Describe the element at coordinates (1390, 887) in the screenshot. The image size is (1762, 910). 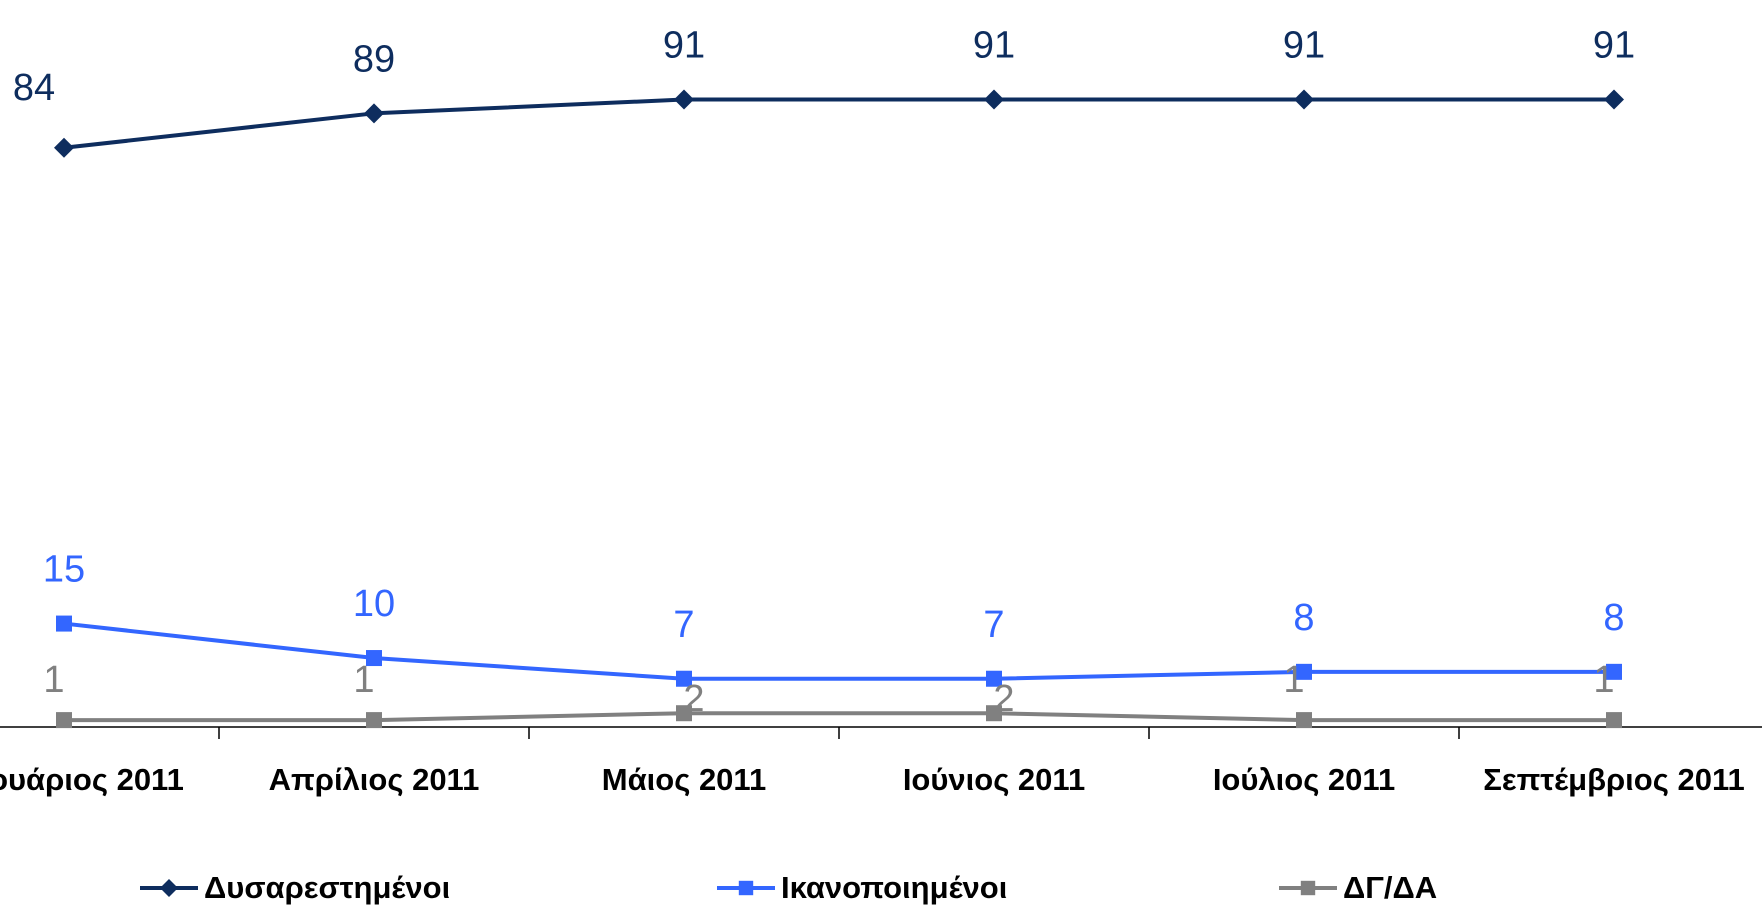
I see `legend-label: ΔΓ/ΔΑ` at that location.